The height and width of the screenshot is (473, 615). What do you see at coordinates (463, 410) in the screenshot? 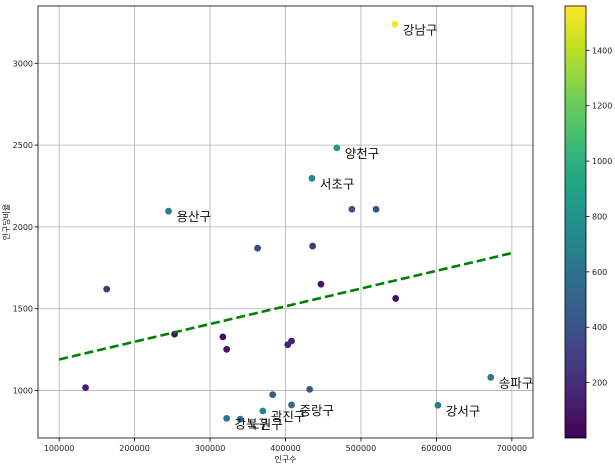
I see `point-label: 강서구` at bounding box center [463, 410].